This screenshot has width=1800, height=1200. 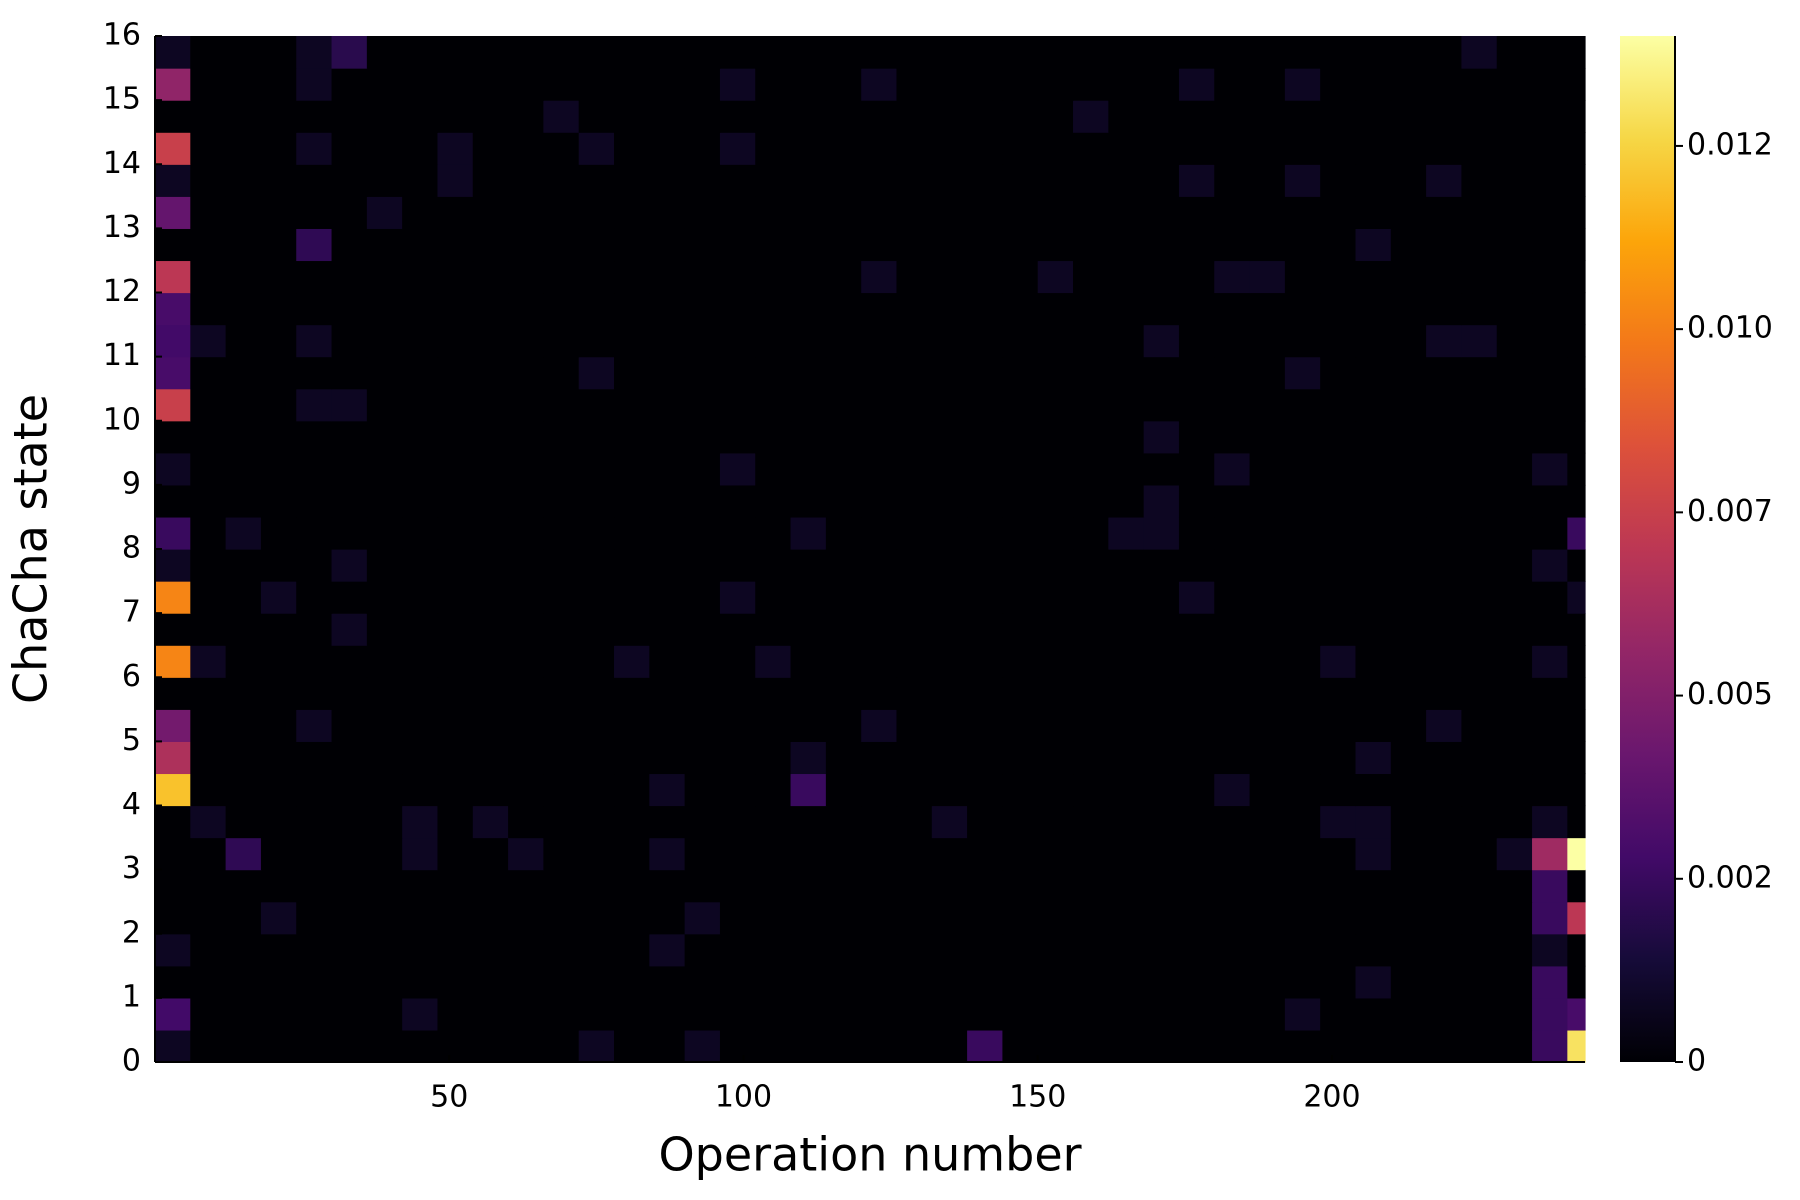 I want to click on y-tick-label: 7, so click(x=131, y=612).